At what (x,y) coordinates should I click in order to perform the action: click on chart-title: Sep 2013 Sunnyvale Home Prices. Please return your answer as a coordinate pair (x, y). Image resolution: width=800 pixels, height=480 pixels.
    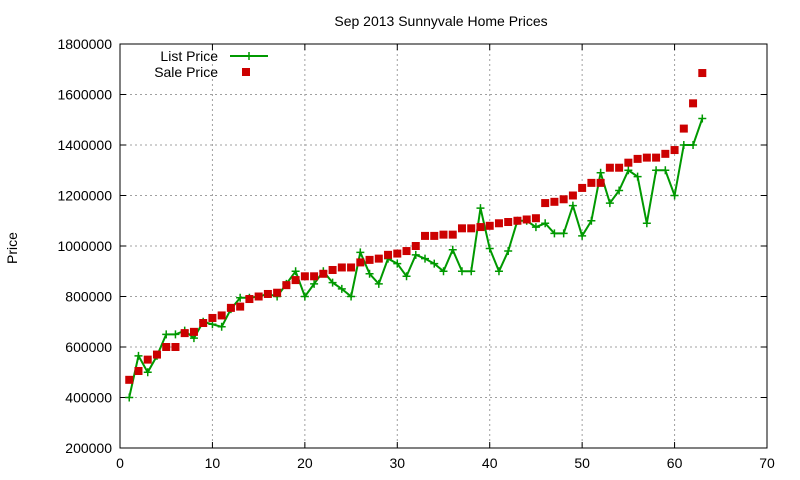
    Looking at the image, I should click on (440, 21).